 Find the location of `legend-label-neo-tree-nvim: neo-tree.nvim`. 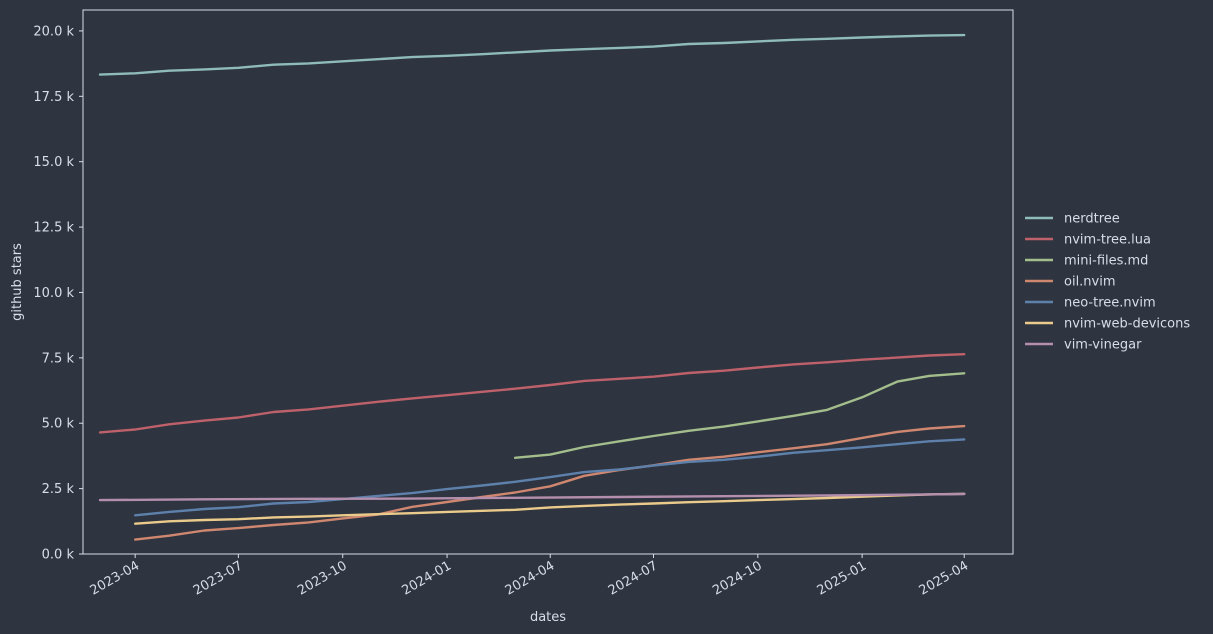

legend-label-neo-tree-nvim: neo-tree.nvim is located at coordinates (1110, 303).